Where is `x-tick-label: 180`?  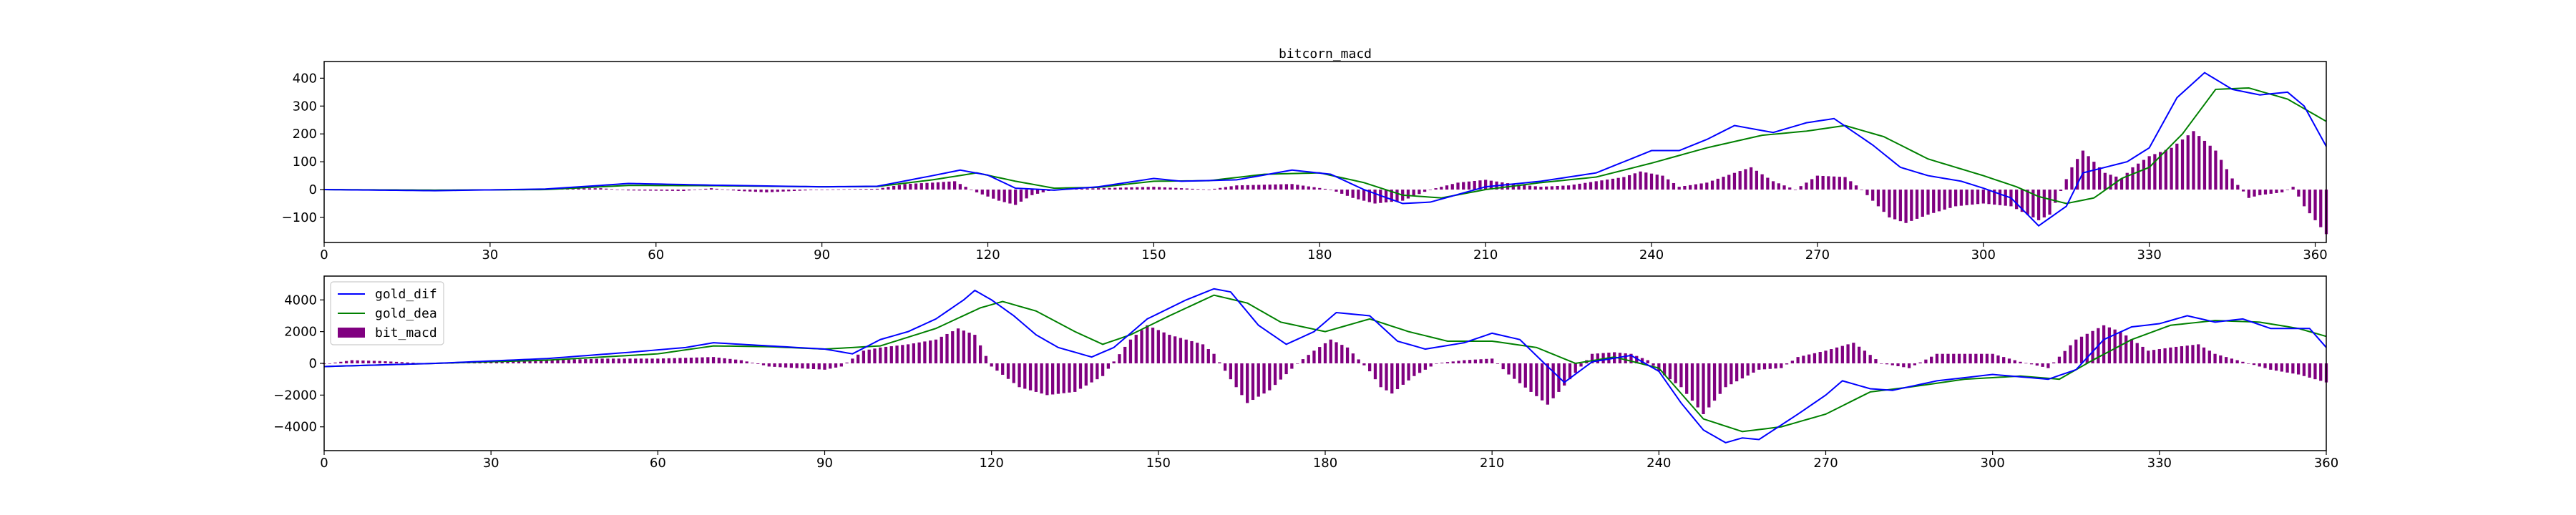
x-tick-label: 180 is located at coordinates (1325, 463).